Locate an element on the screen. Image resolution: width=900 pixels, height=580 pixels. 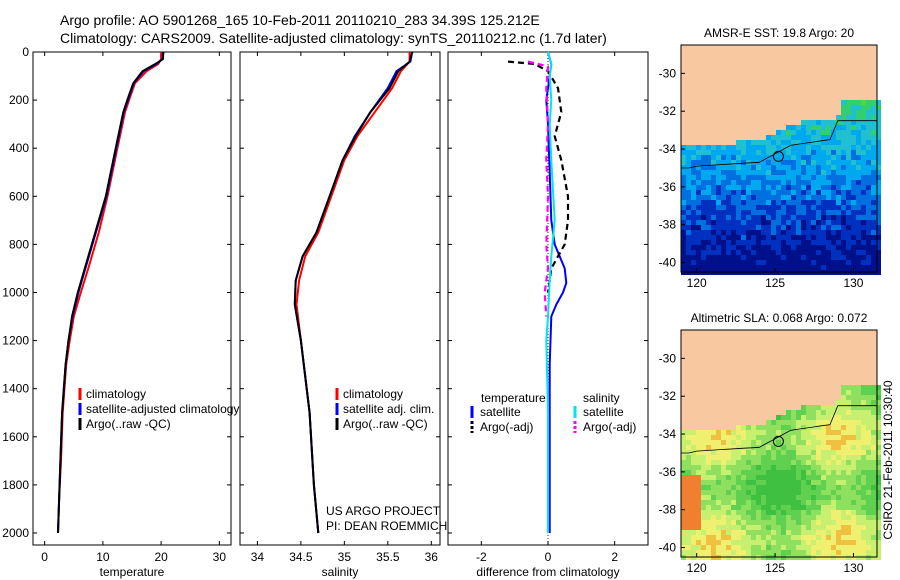
credit-line-2: PI: DEAN ROEMMICH is located at coordinates (386, 526).